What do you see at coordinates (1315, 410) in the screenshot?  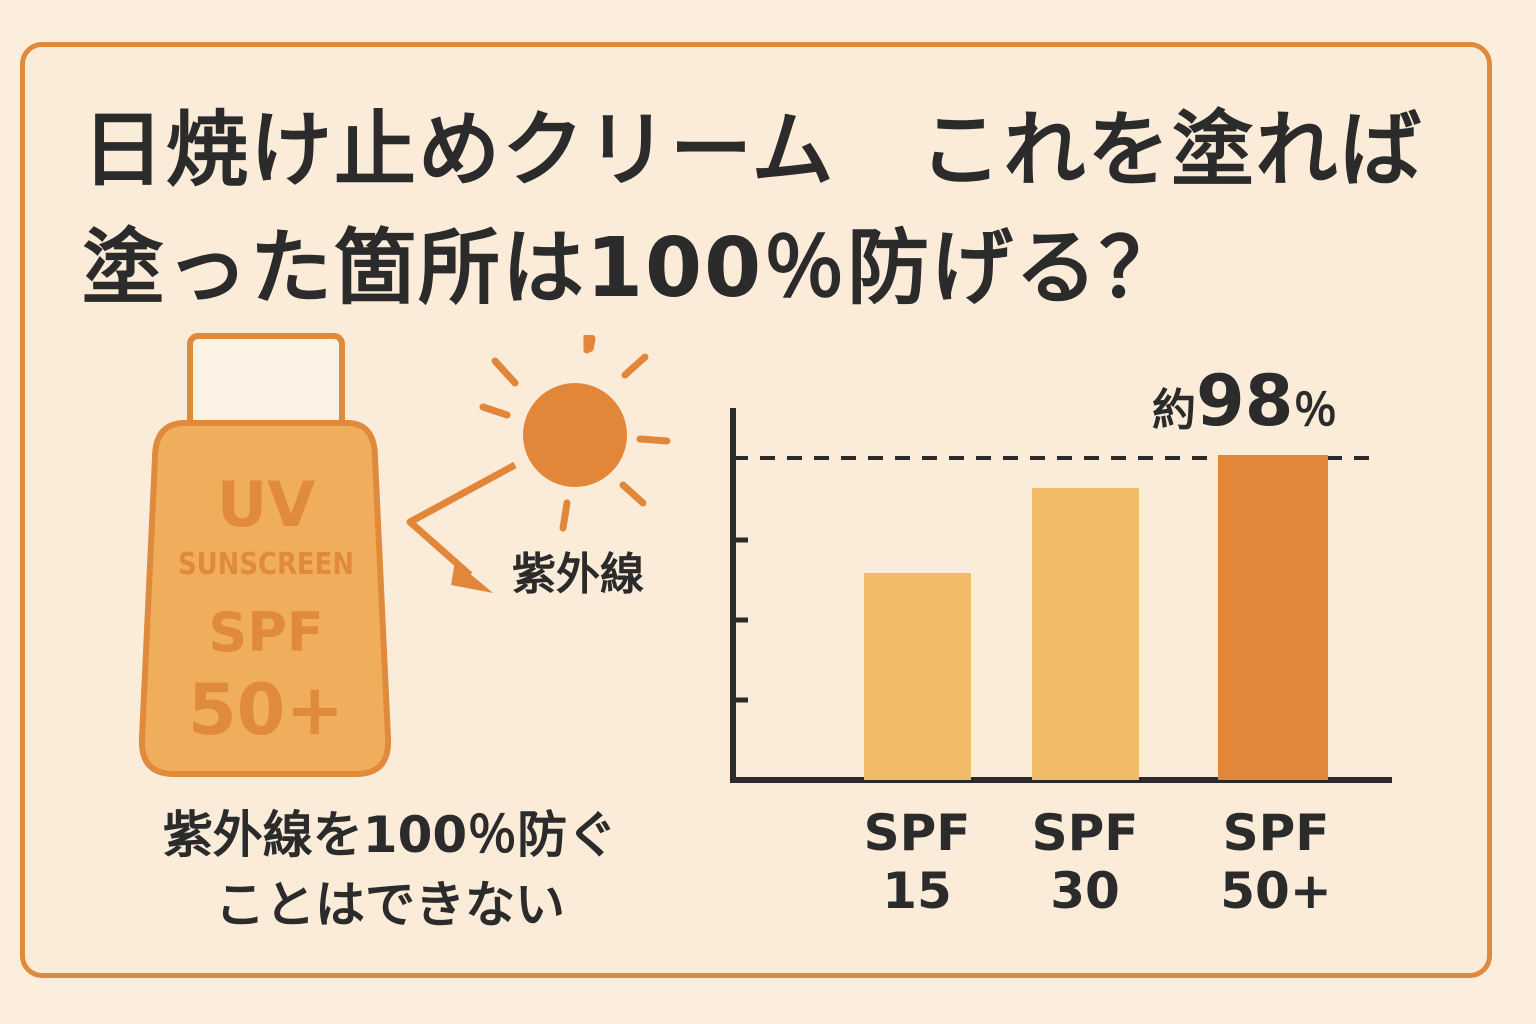 I see `peak-unit: ％` at bounding box center [1315, 410].